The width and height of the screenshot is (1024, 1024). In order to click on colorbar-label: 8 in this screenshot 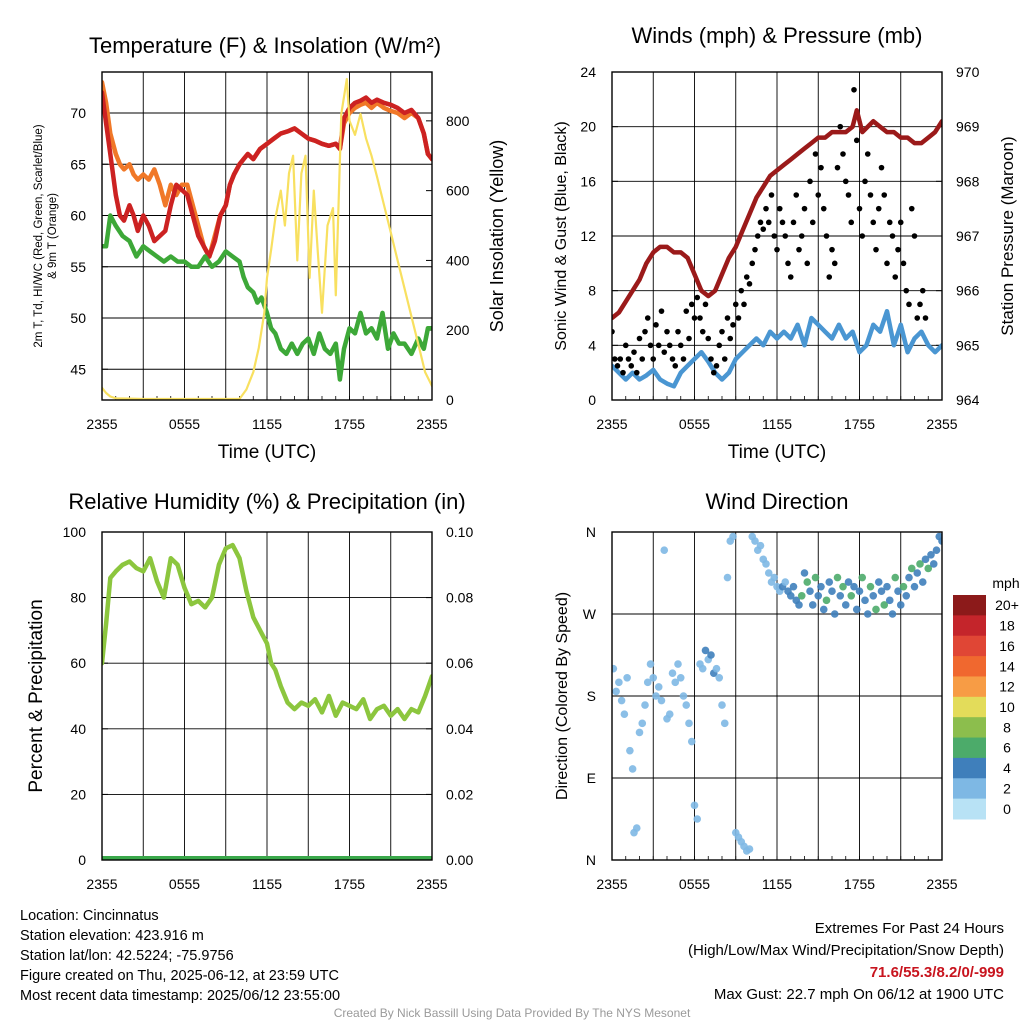, I will do `click(1007, 727)`.